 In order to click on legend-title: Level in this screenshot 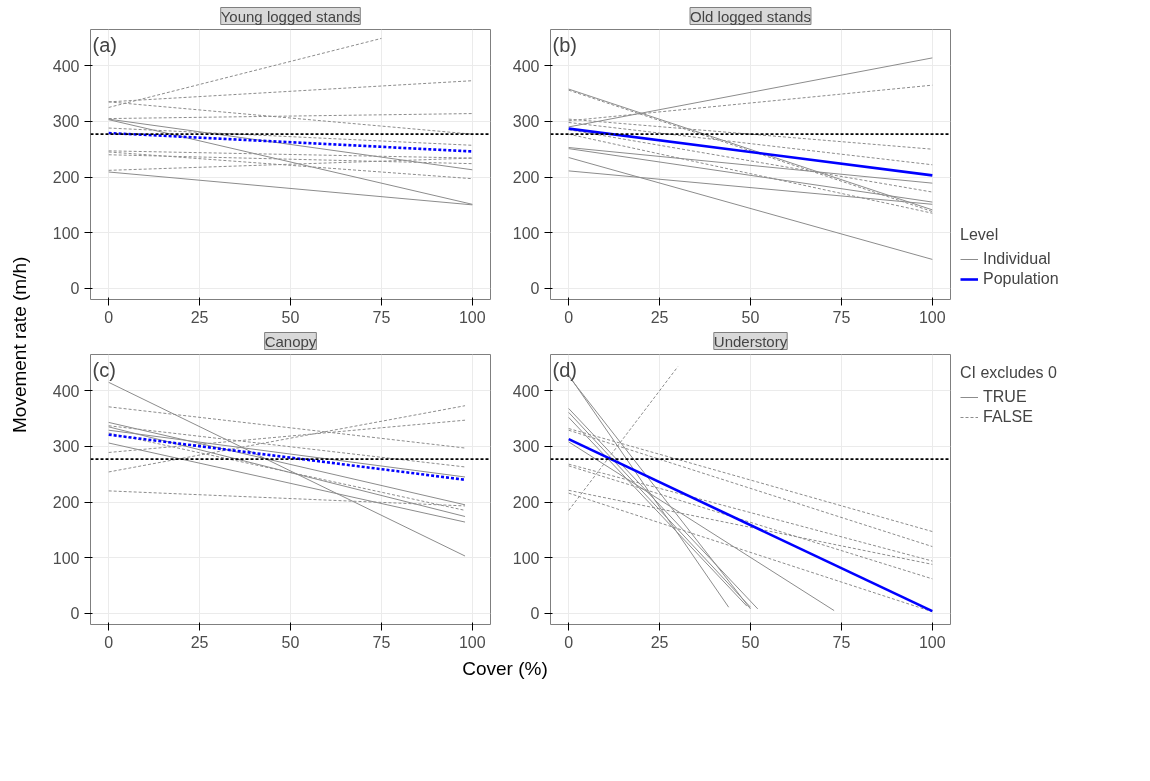, I will do `click(980, 235)`.